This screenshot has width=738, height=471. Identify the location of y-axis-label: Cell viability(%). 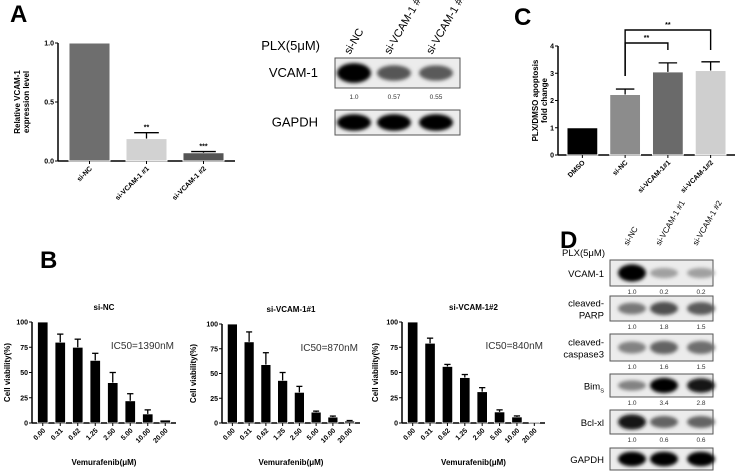
(193, 373).